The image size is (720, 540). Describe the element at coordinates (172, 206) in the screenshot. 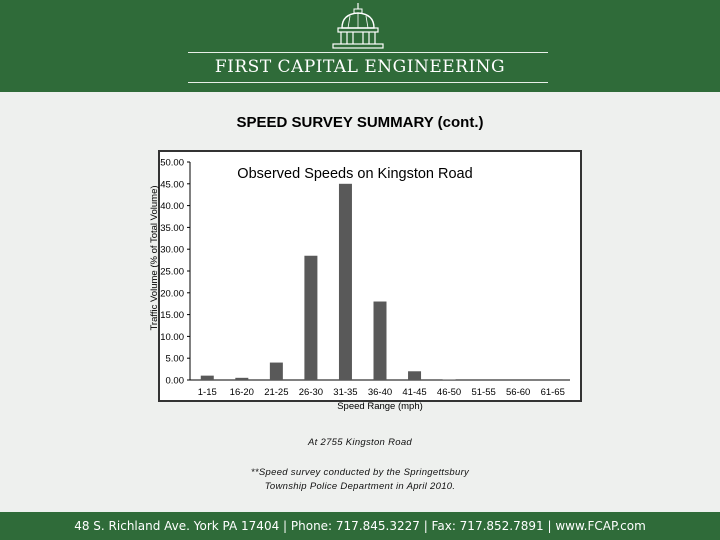

I see `y-tick-label: 40.00` at that location.